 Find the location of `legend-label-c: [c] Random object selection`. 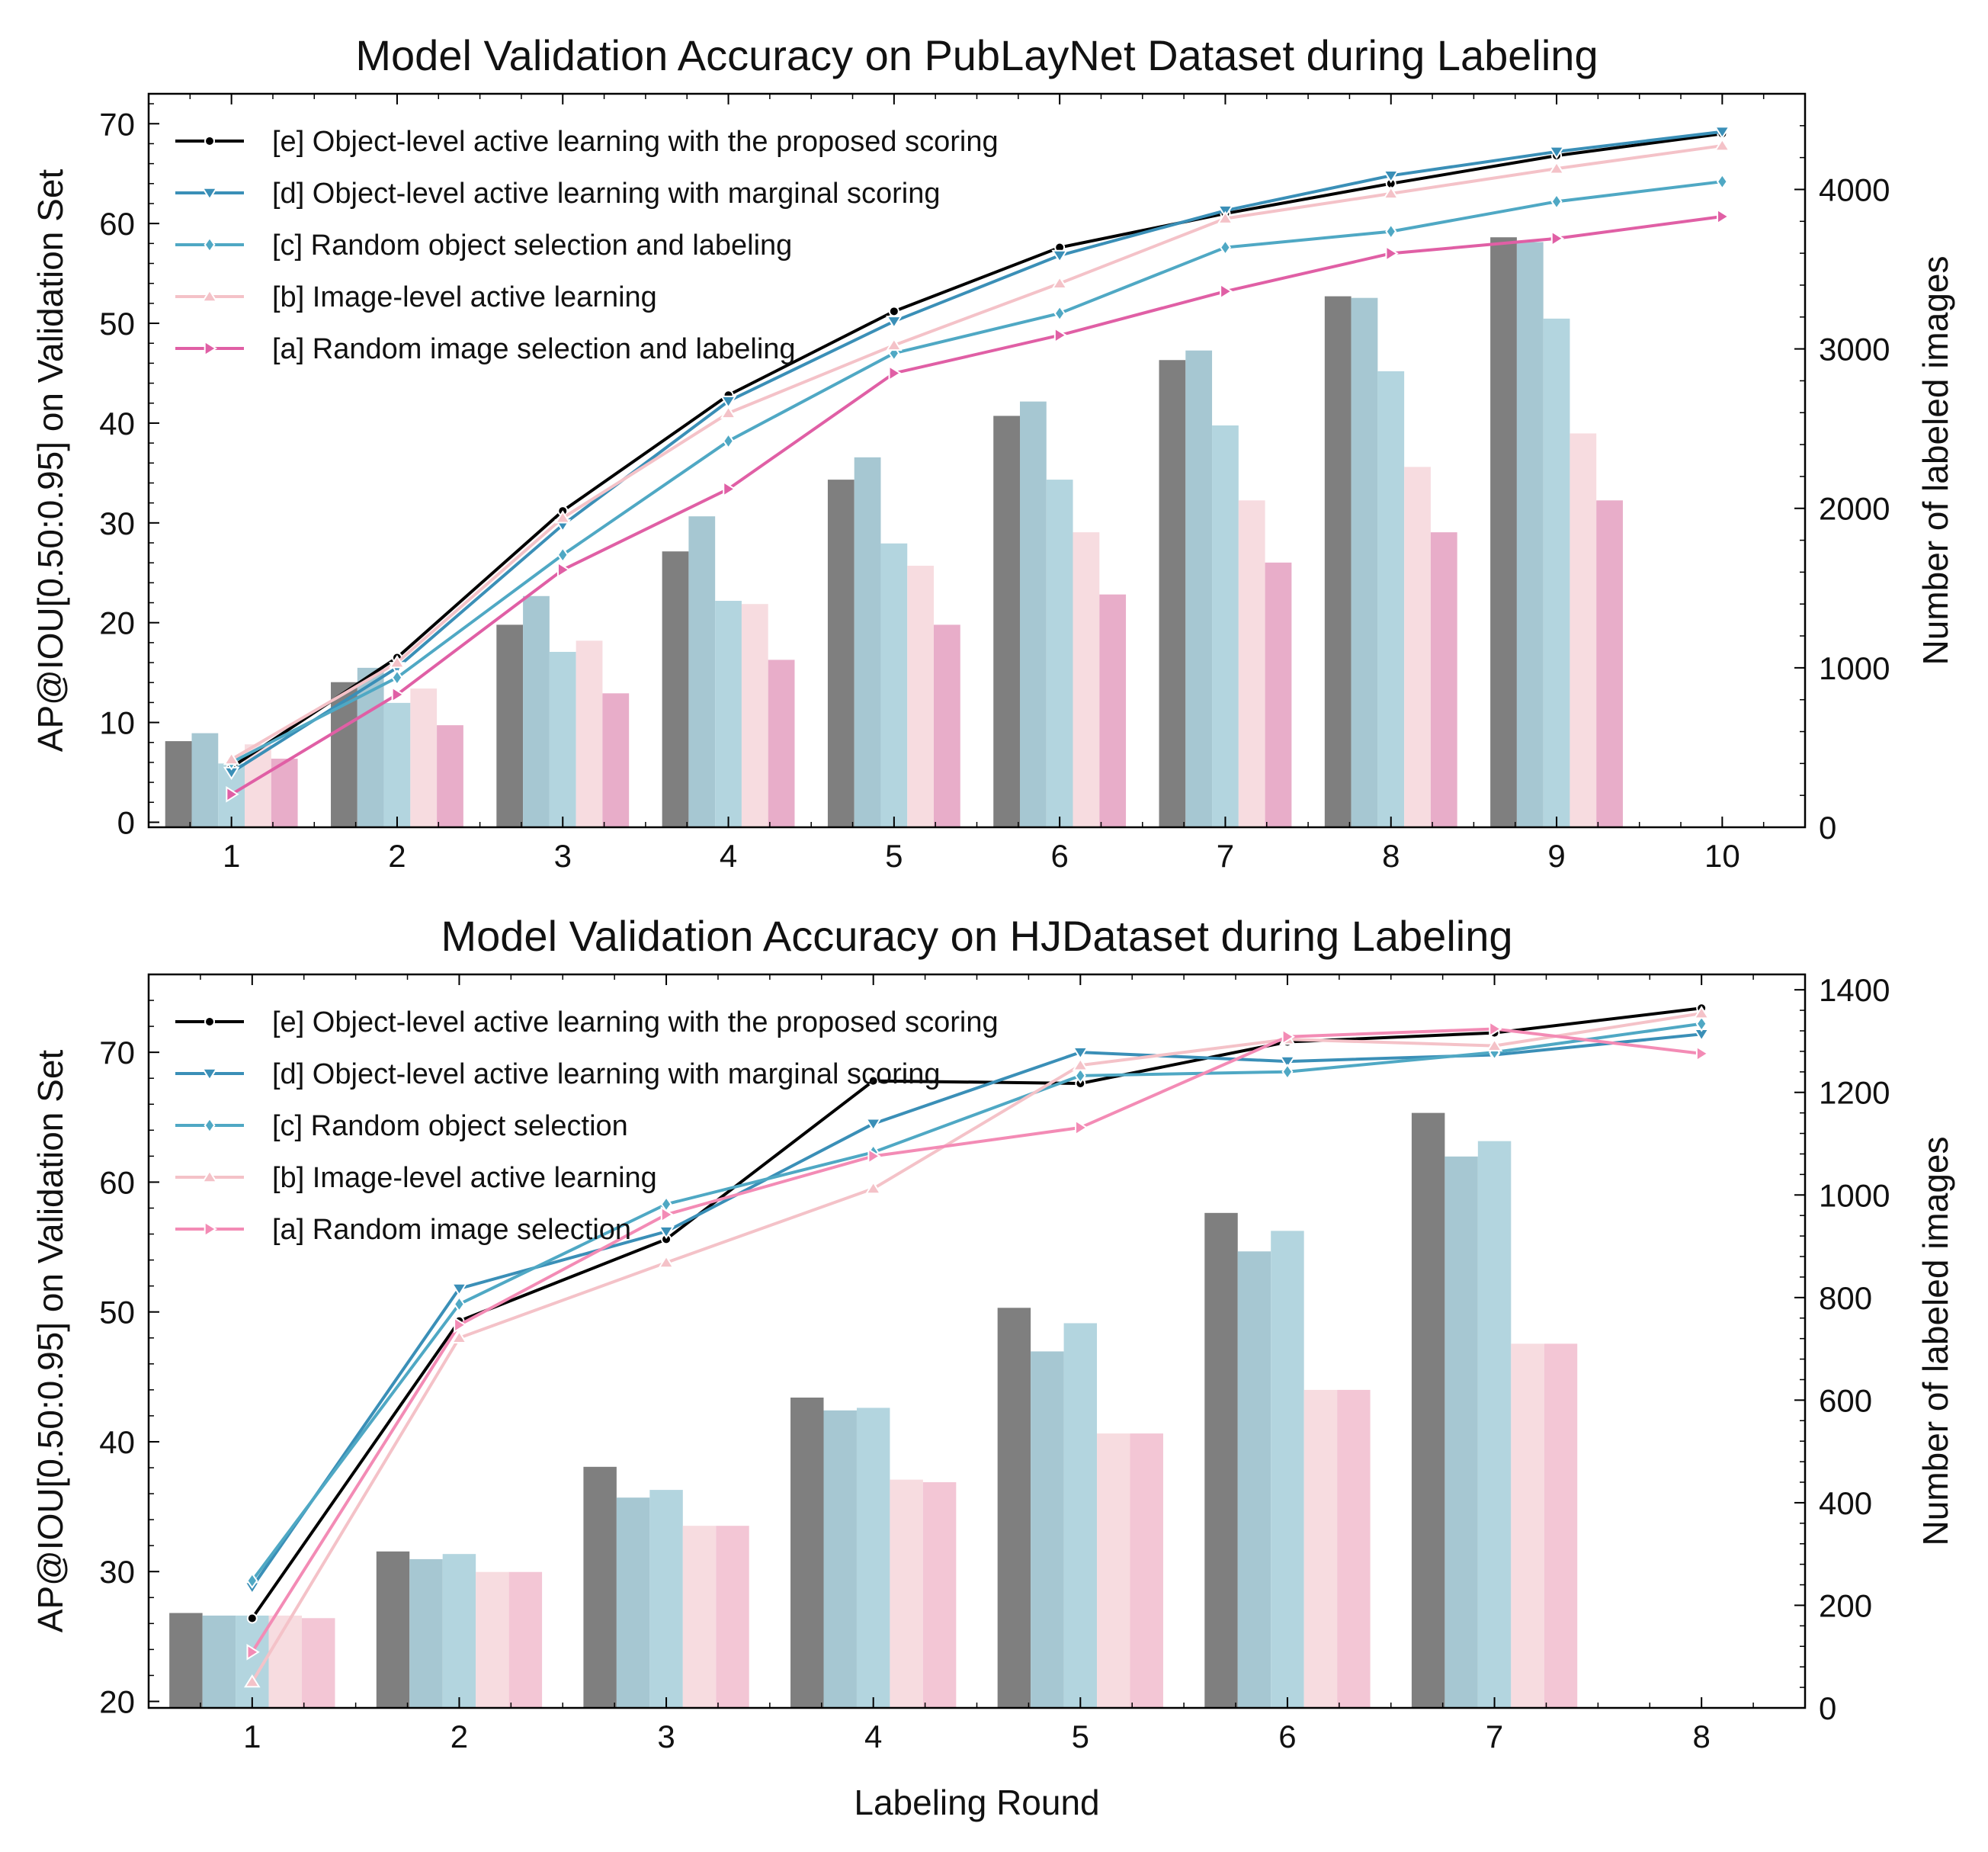

legend-label-c: [c] Random object selection is located at coordinates (450, 1126).